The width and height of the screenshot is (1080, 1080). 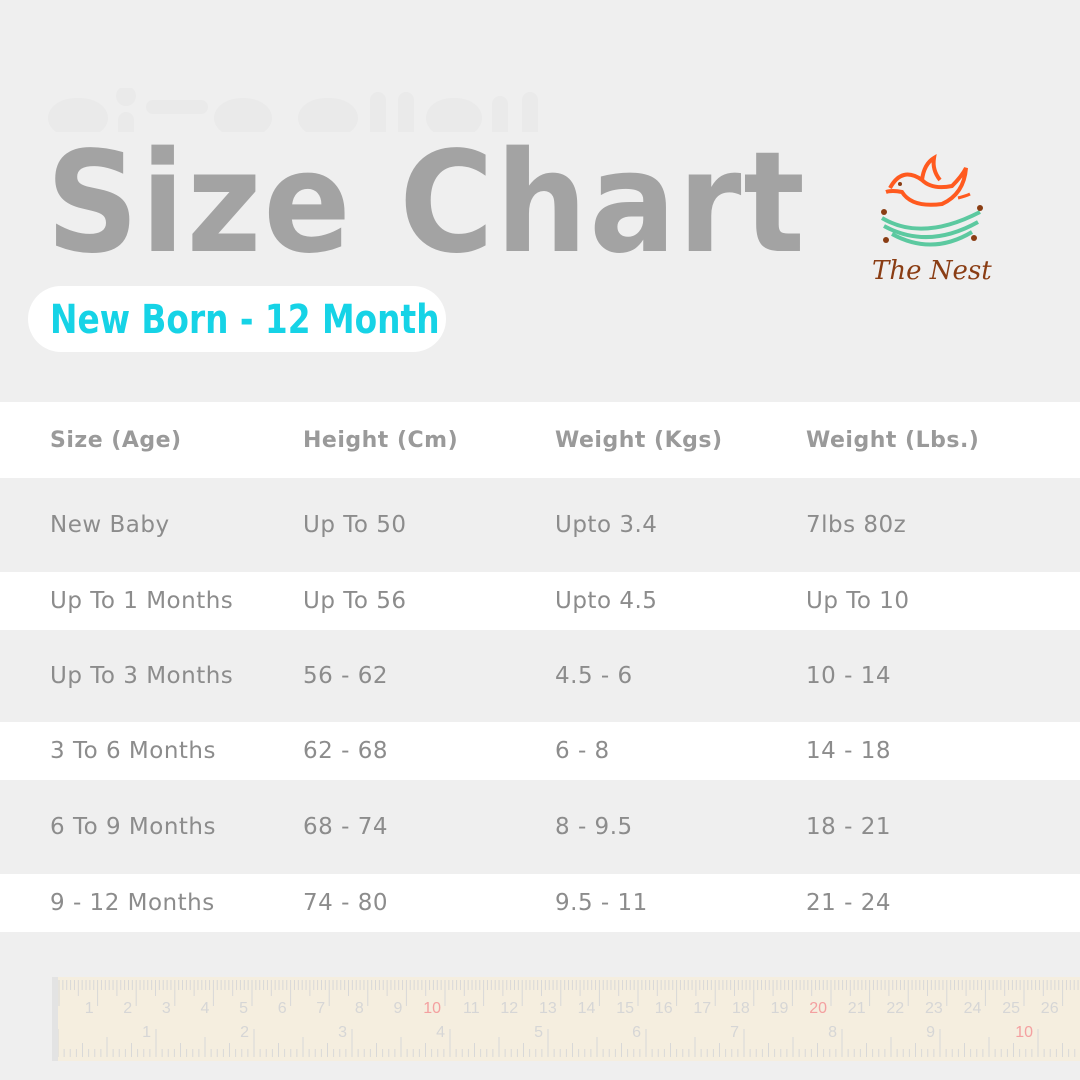 What do you see at coordinates (204, 1008) in the screenshot?
I see `cm-label: 4` at bounding box center [204, 1008].